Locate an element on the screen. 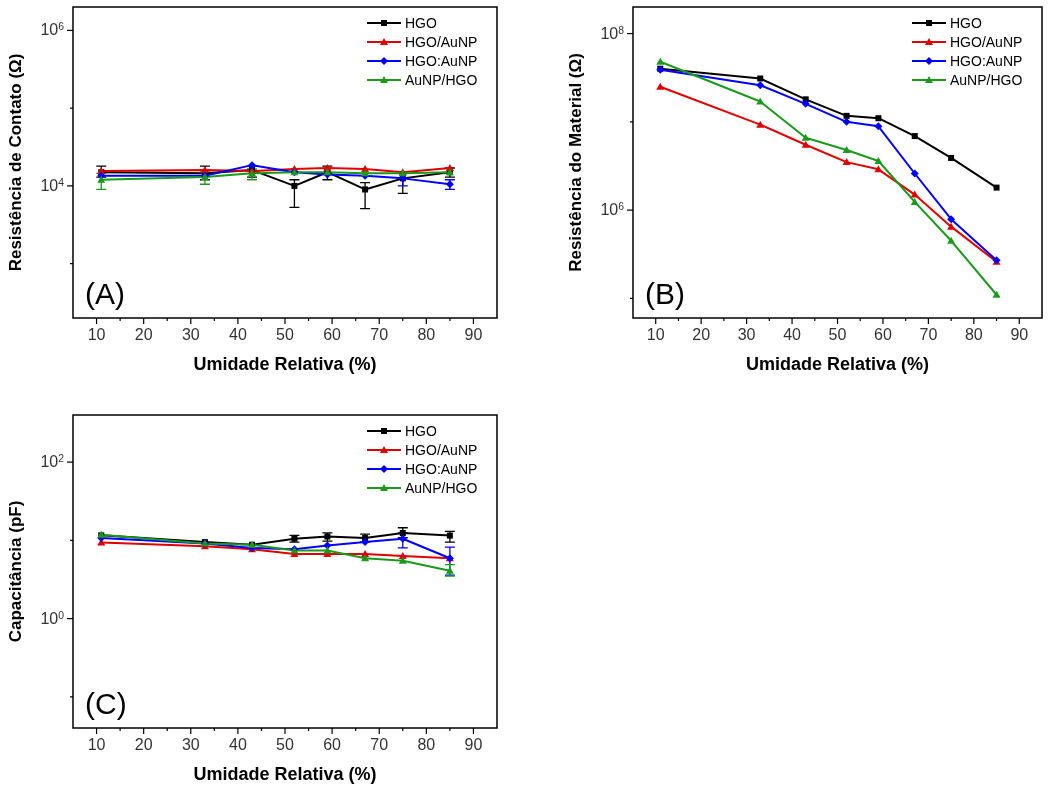  annotation: (C) is located at coordinates (106, 703).